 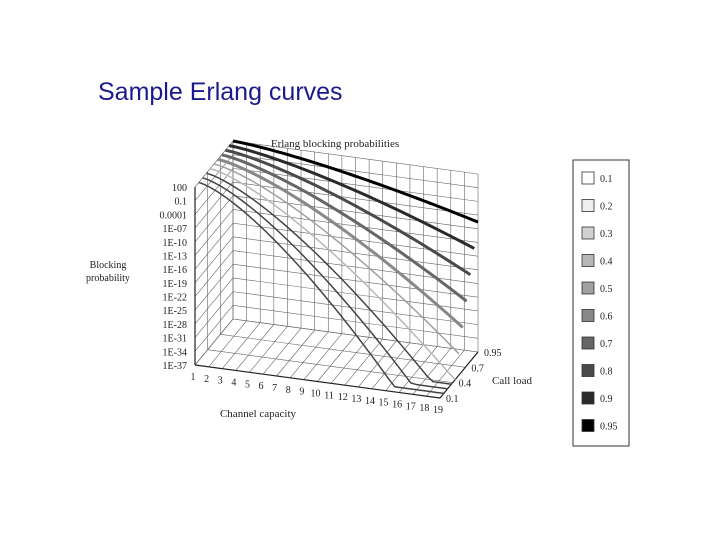 I want to click on z-axis-label: probability, so click(x=108, y=278).